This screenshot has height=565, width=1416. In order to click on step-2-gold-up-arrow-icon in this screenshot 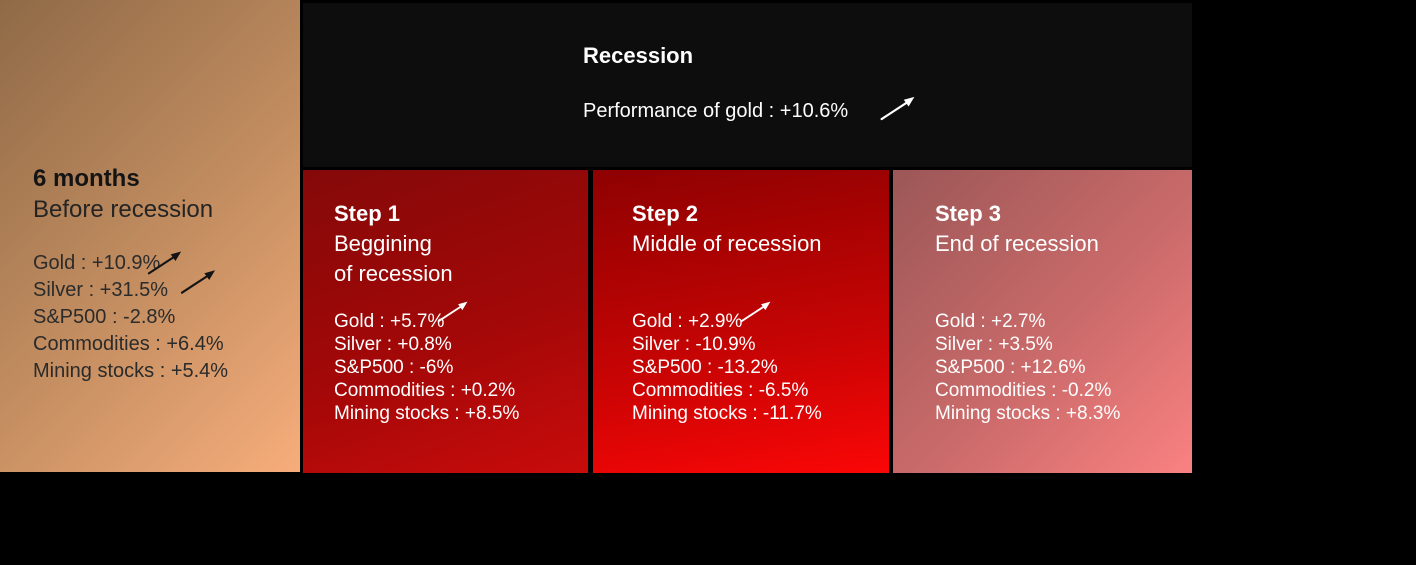, I will do `click(756, 311)`.